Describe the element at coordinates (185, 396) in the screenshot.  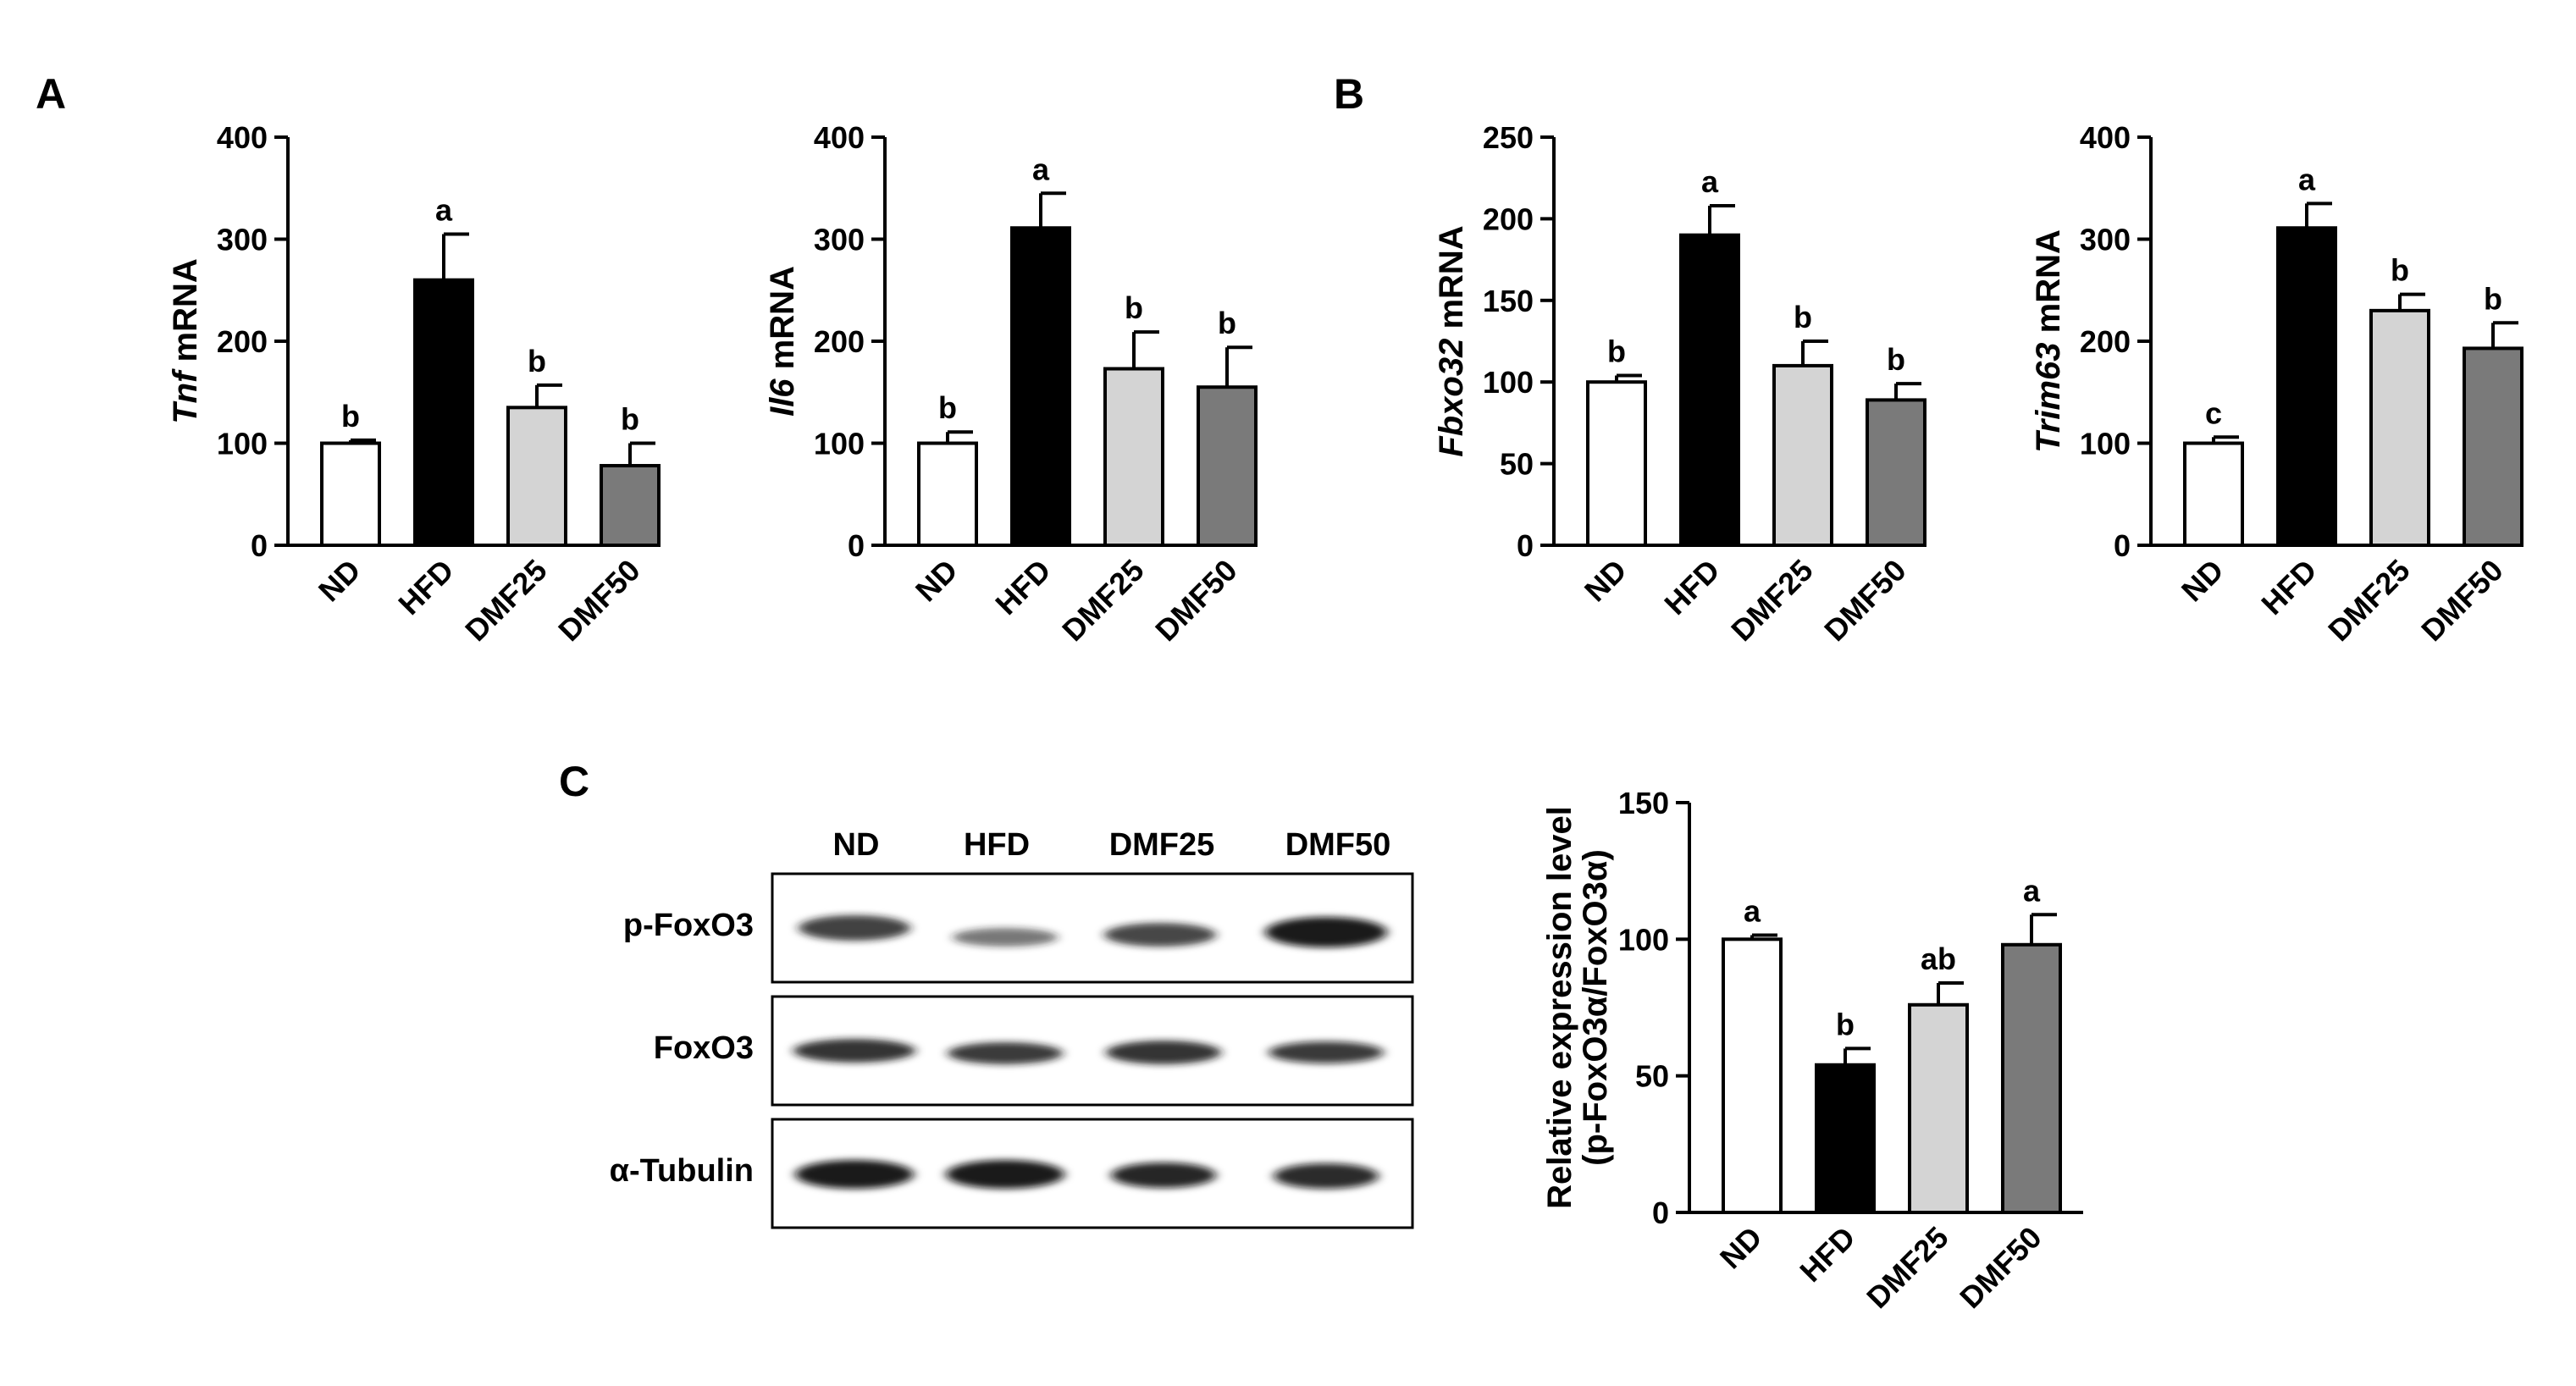
I see `y-axis-title-gene: Tnf` at that location.